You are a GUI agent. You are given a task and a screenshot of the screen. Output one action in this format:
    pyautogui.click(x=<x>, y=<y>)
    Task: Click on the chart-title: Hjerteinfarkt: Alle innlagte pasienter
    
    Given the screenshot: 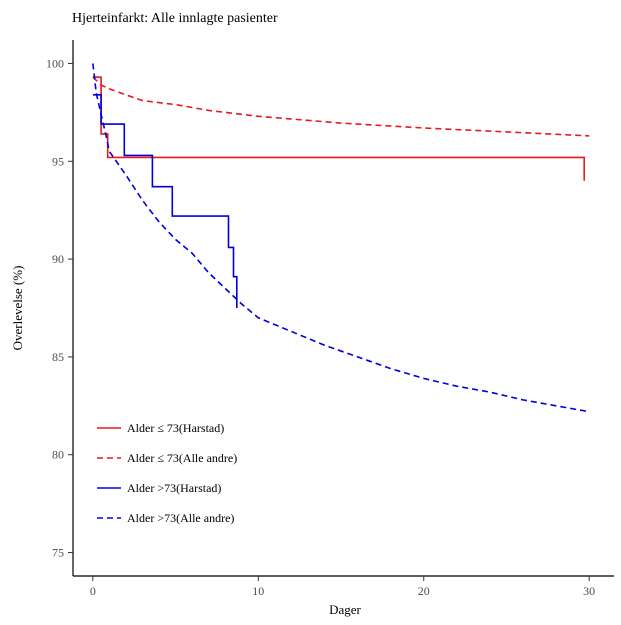 What is the action you would take?
    pyautogui.click(x=175, y=18)
    